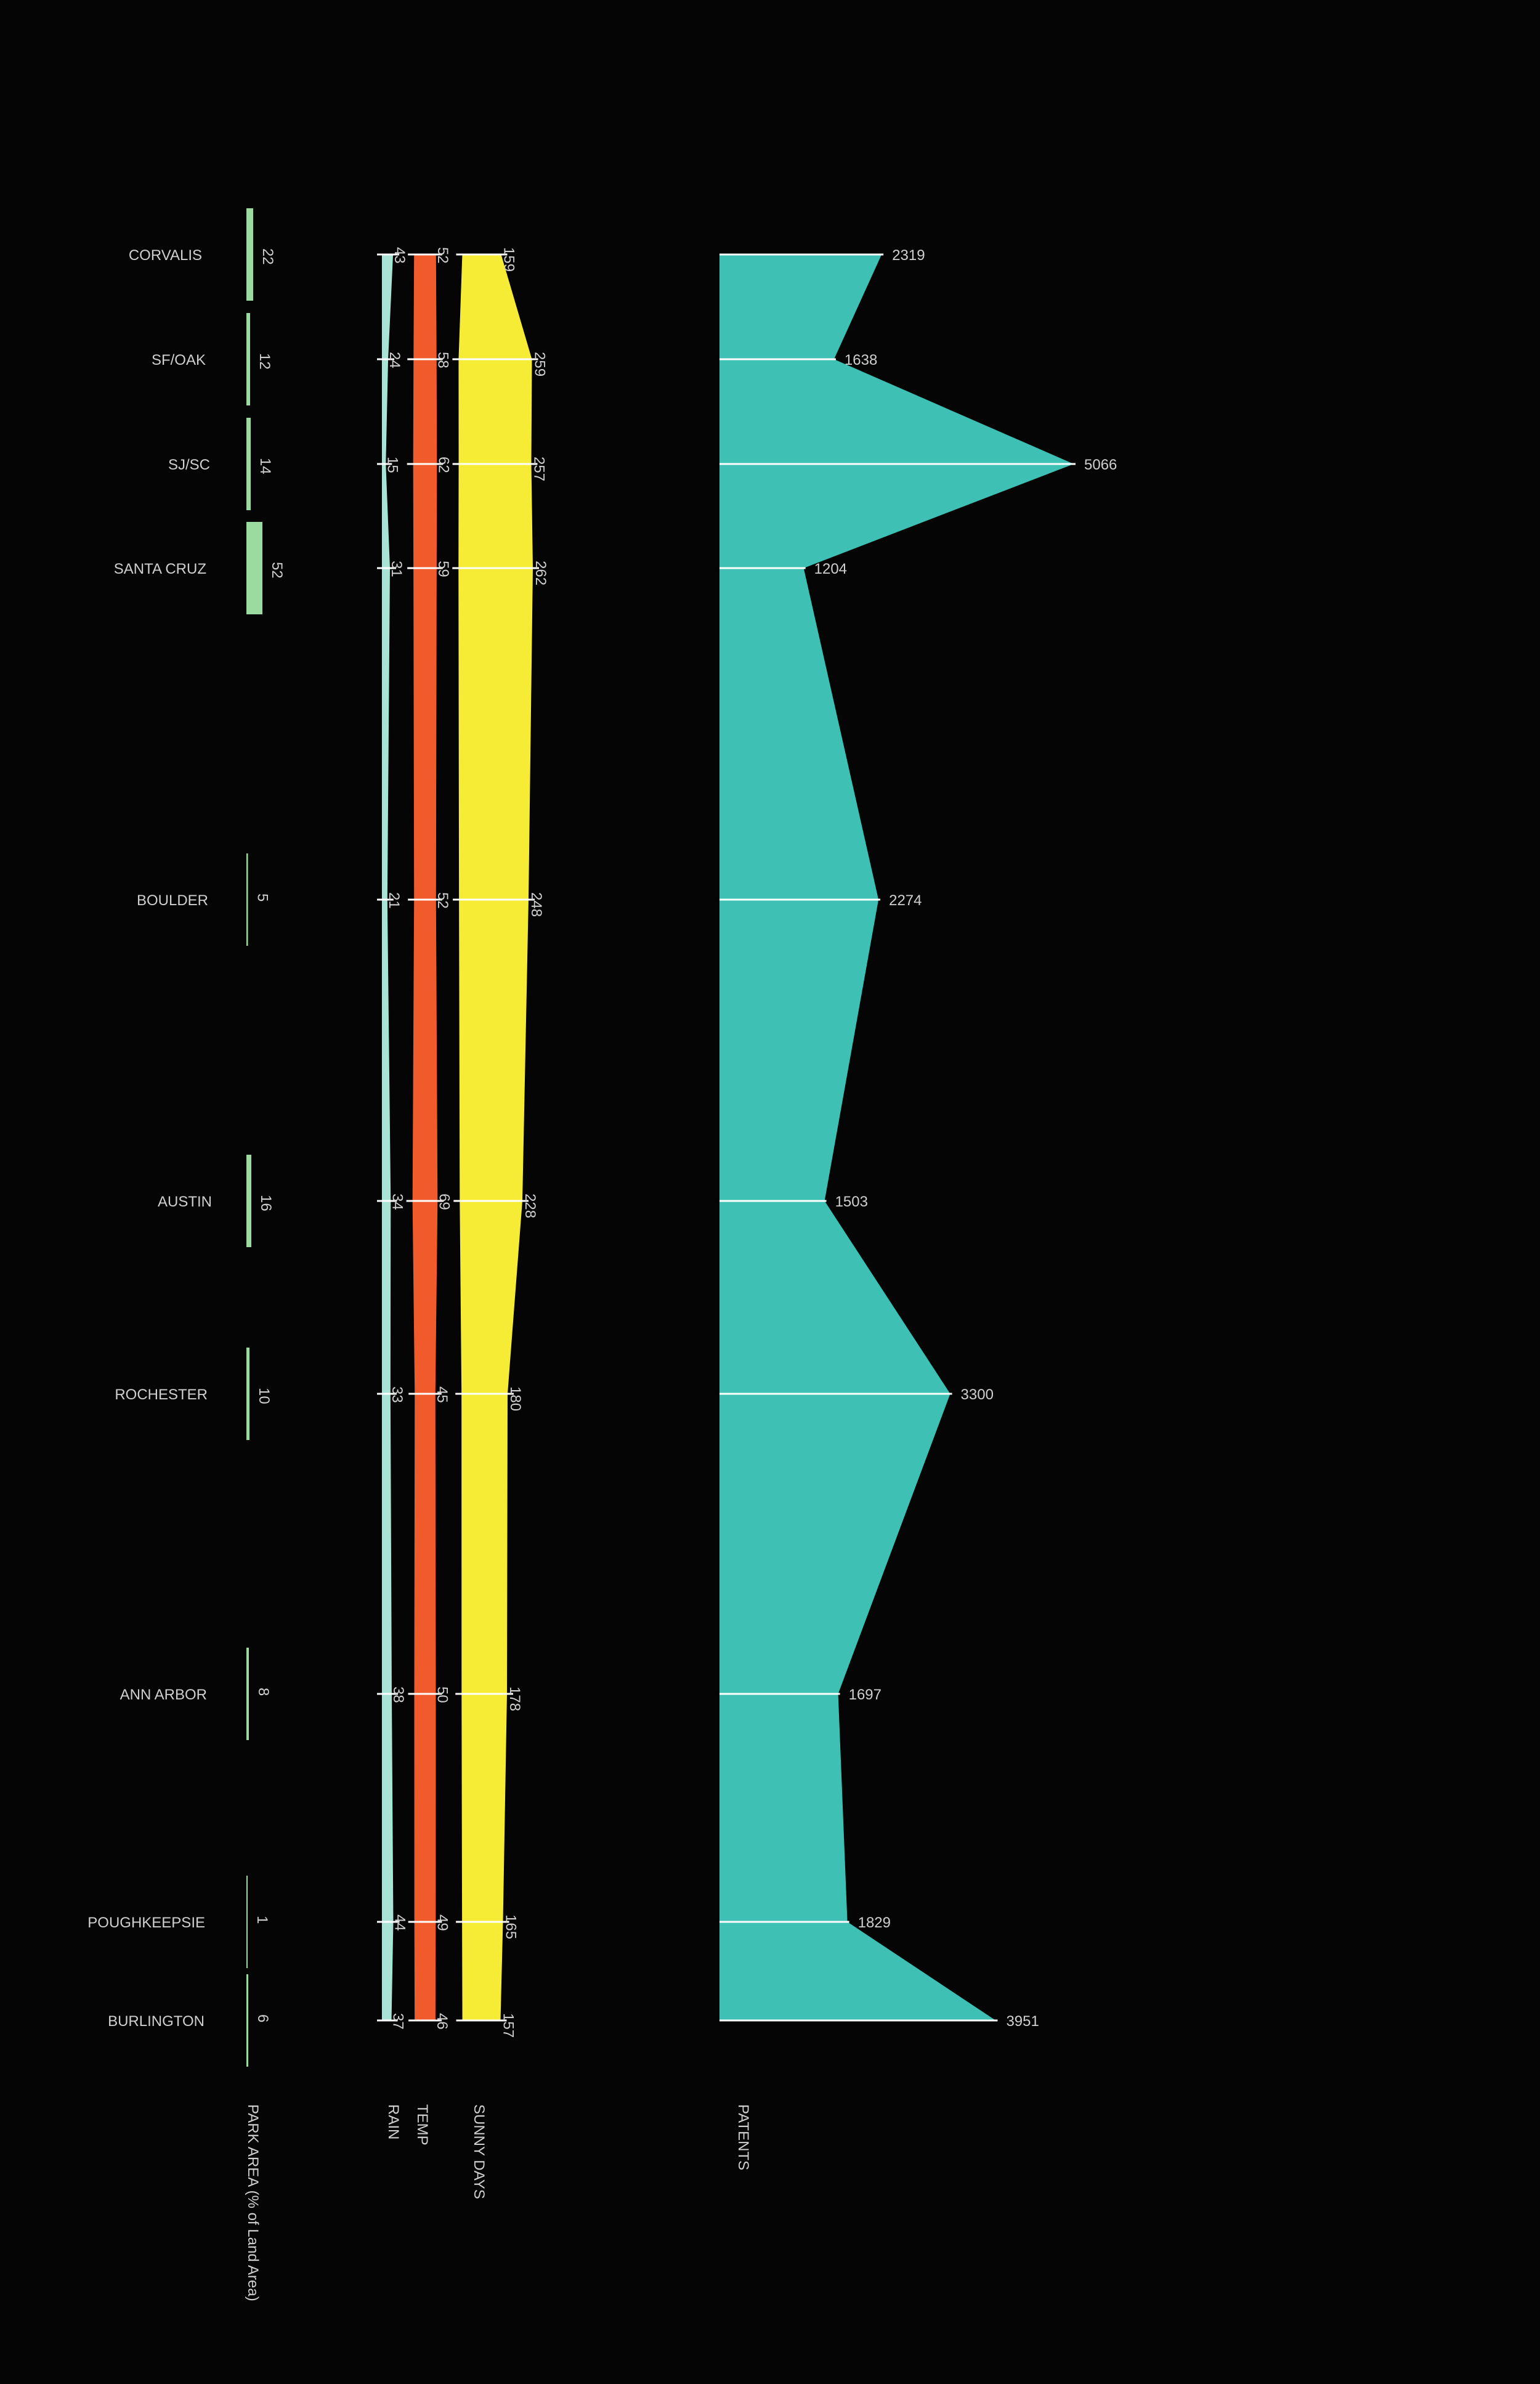 The image size is (1540, 2384). Describe the element at coordinates (509, 259) in the screenshot. I see `sunny-days-value-label: 159` at that location.